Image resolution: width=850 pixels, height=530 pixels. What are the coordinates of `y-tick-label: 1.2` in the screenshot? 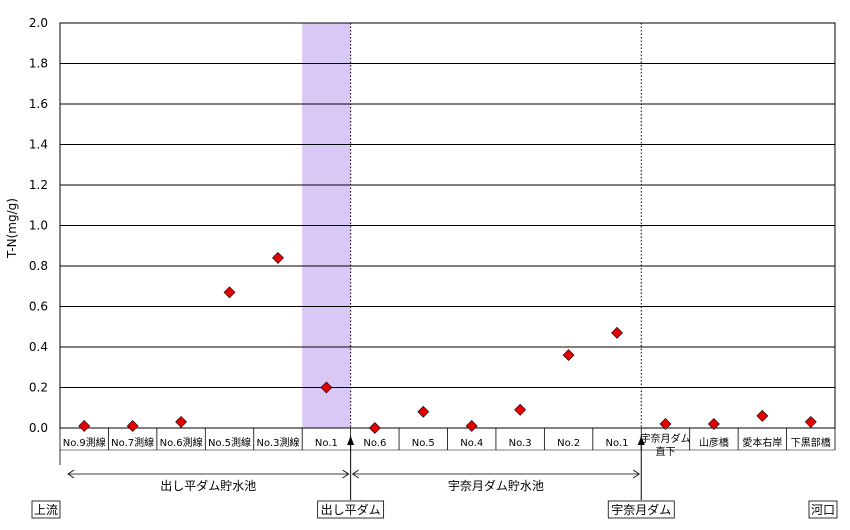 It's located at (38, 185).